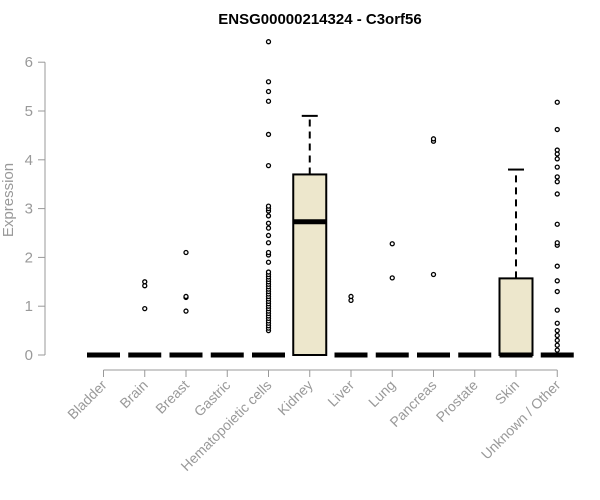 The height and width of the screenshot is (500, 600). What do you see at coordinates (457, 401) in the screenshot?
I see `x-tick-label: Prostate` at bounding box center [457, 401].